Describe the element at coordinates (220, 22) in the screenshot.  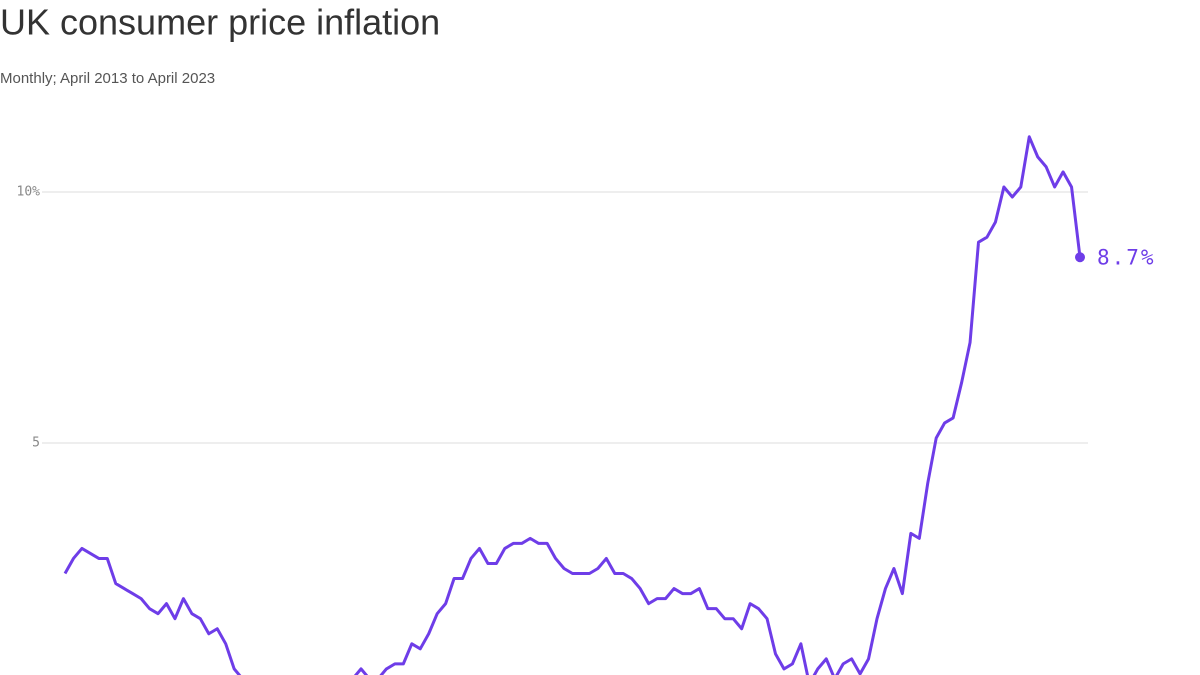
I see `chart-title: UK consumer price inflation` at that location.